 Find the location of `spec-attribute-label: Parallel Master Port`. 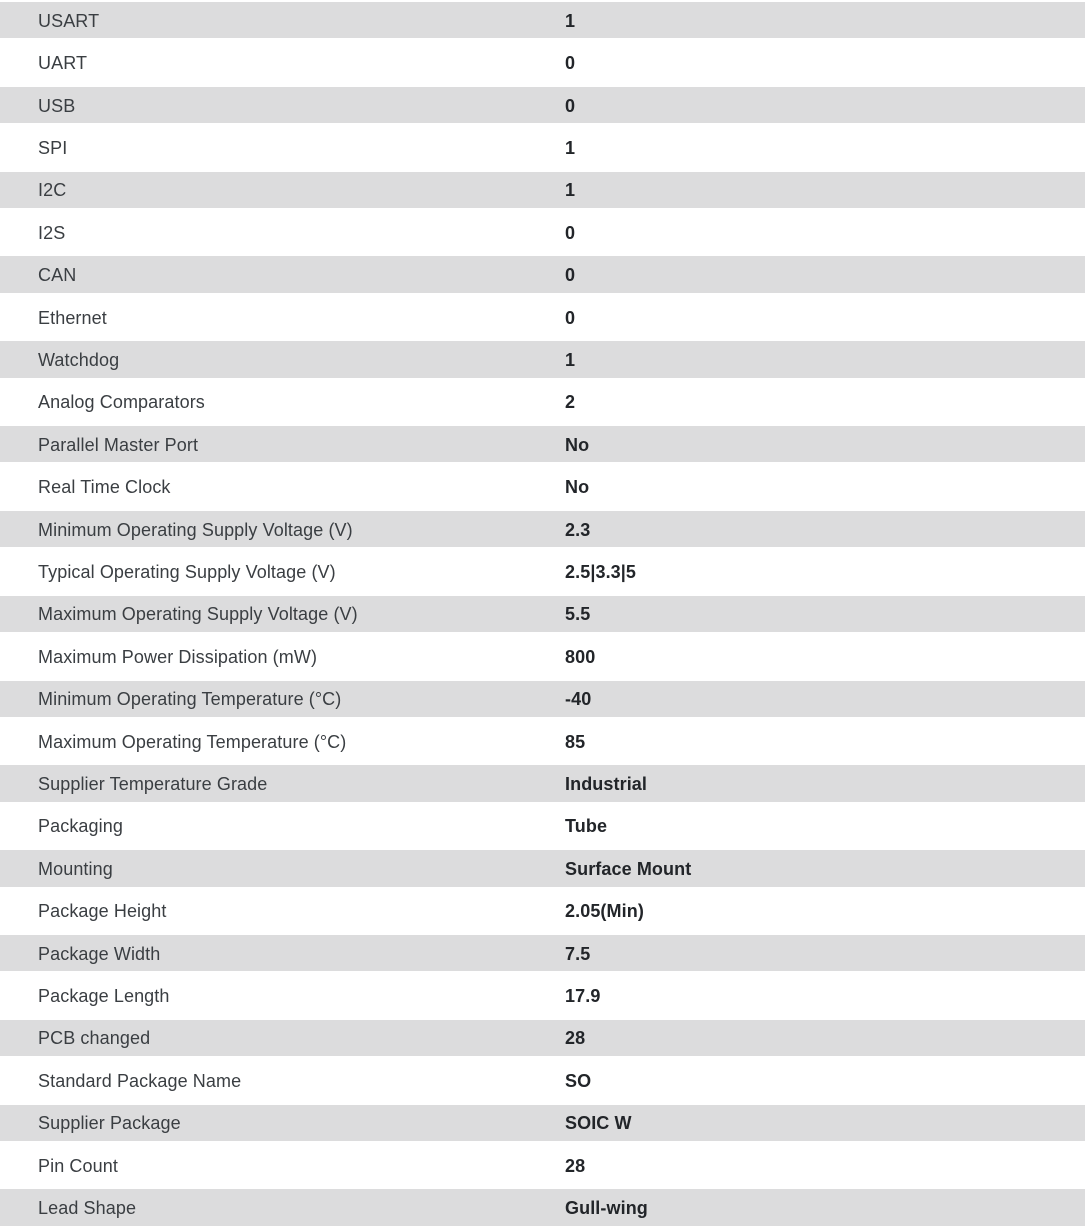

spec-attribute-label: Parallel Master Port is located at coordinates (118, 444).